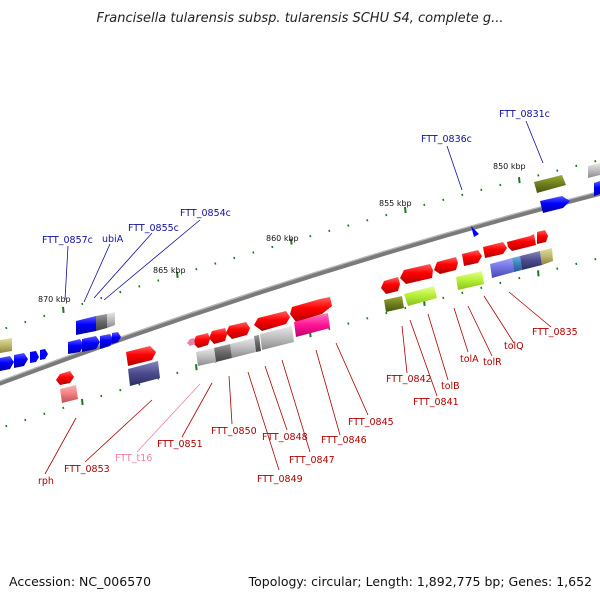 This screenshot has width=600, height=600. I want to click on gene-label-ftt0850: FTT_0850, so click(234, 431).